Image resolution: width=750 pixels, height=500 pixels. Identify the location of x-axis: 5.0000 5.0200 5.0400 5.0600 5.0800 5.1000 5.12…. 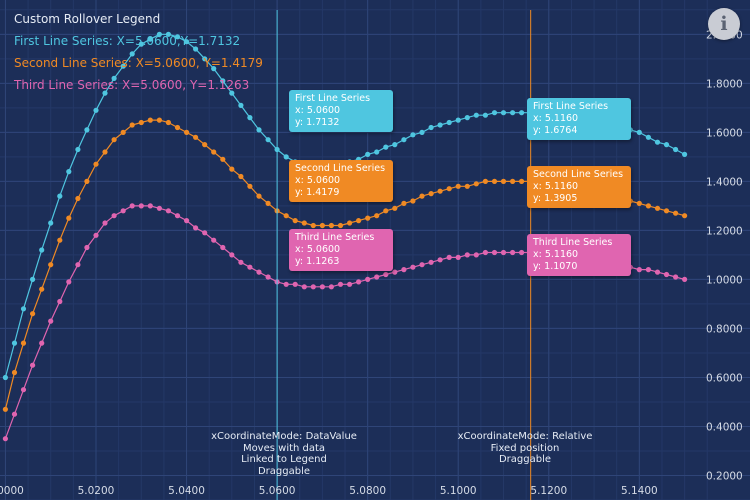
(329, 491).